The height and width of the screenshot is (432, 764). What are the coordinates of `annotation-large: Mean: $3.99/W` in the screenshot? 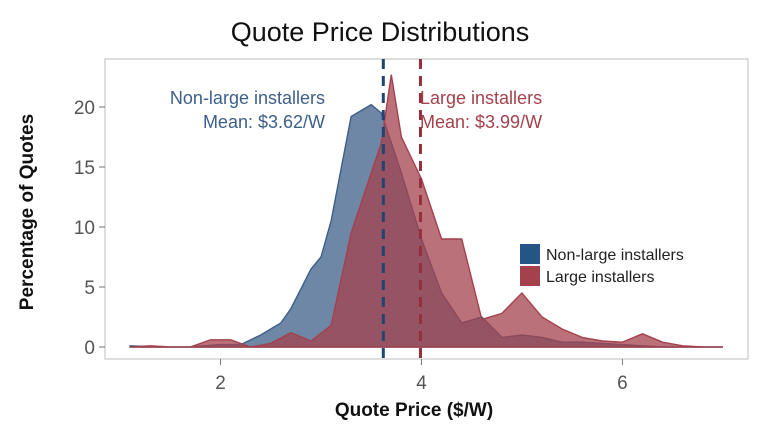 It's located at (481, 122).